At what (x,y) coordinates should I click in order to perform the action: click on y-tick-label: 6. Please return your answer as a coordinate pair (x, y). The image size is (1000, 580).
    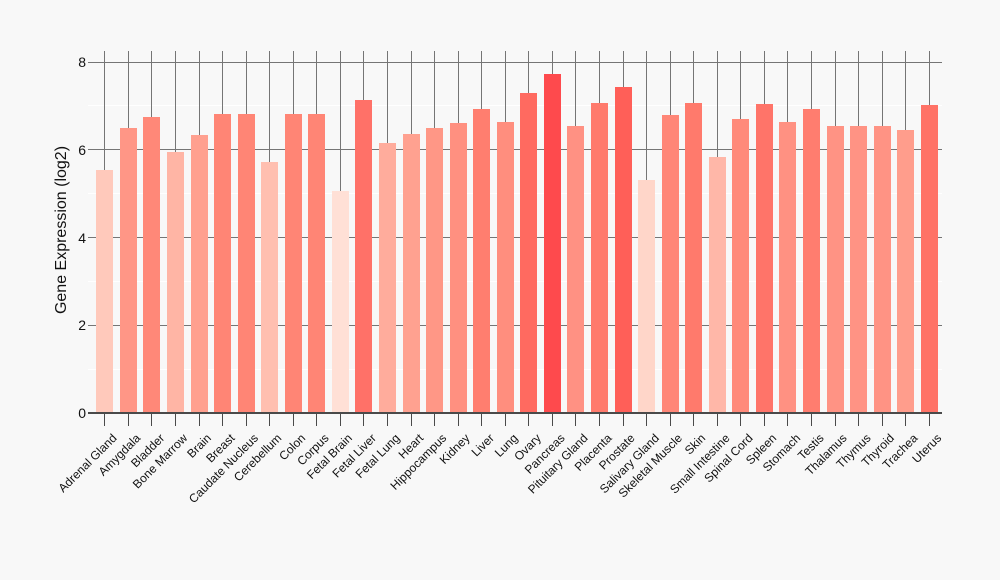
    Looking at the image, I should click on (82, 149).